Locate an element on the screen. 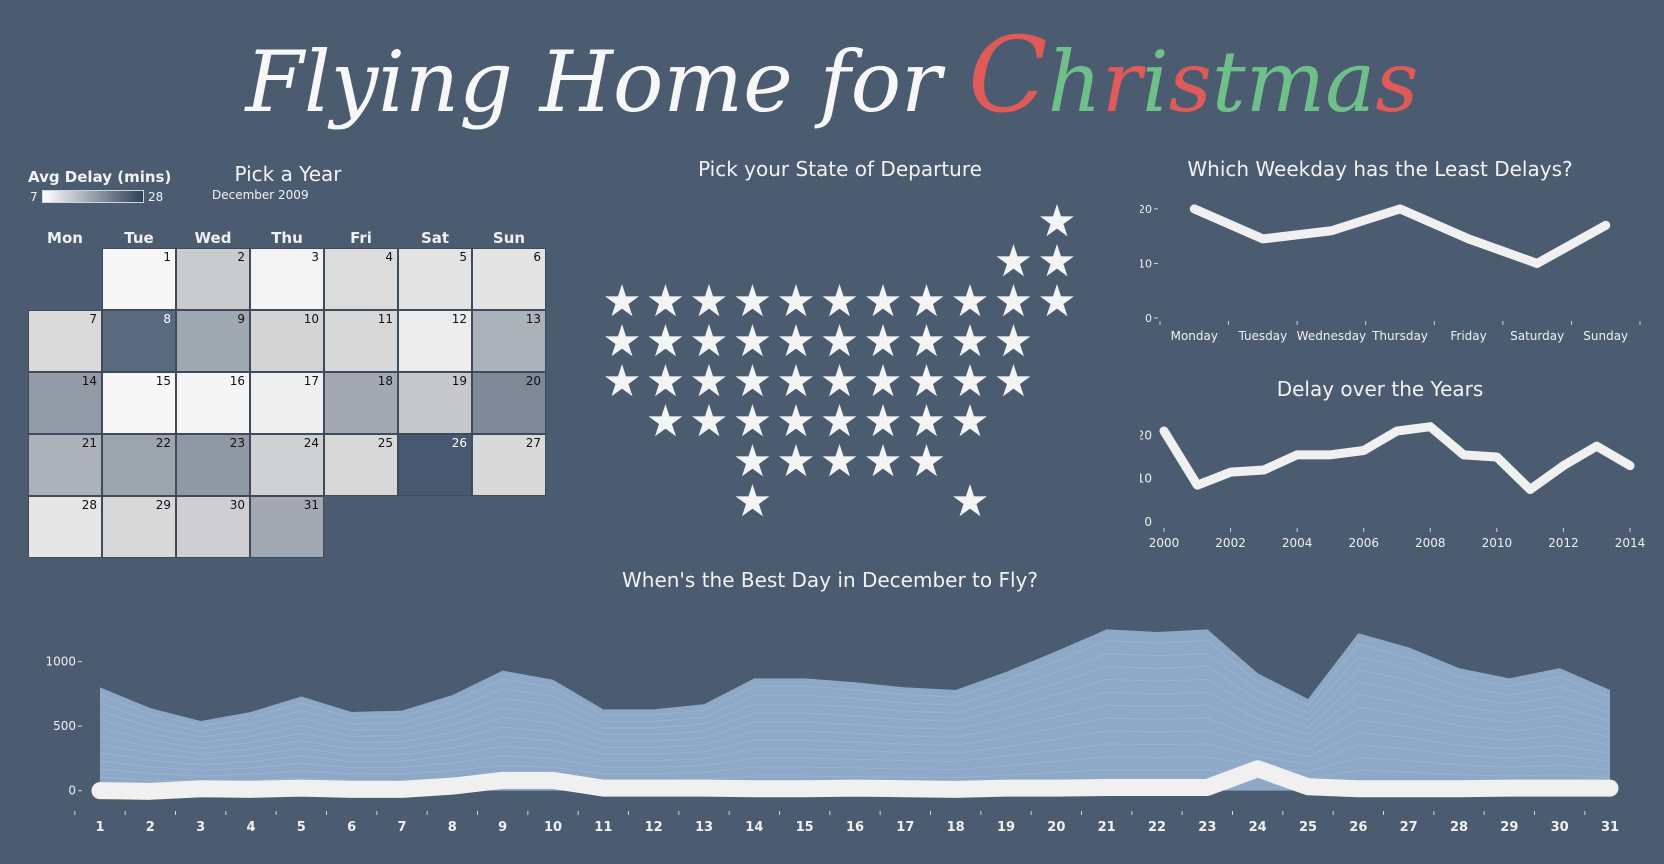 The width and height of the screenshot is (1664, 864). calendar-day-cell: 2 is located at coordinates (213, 279).